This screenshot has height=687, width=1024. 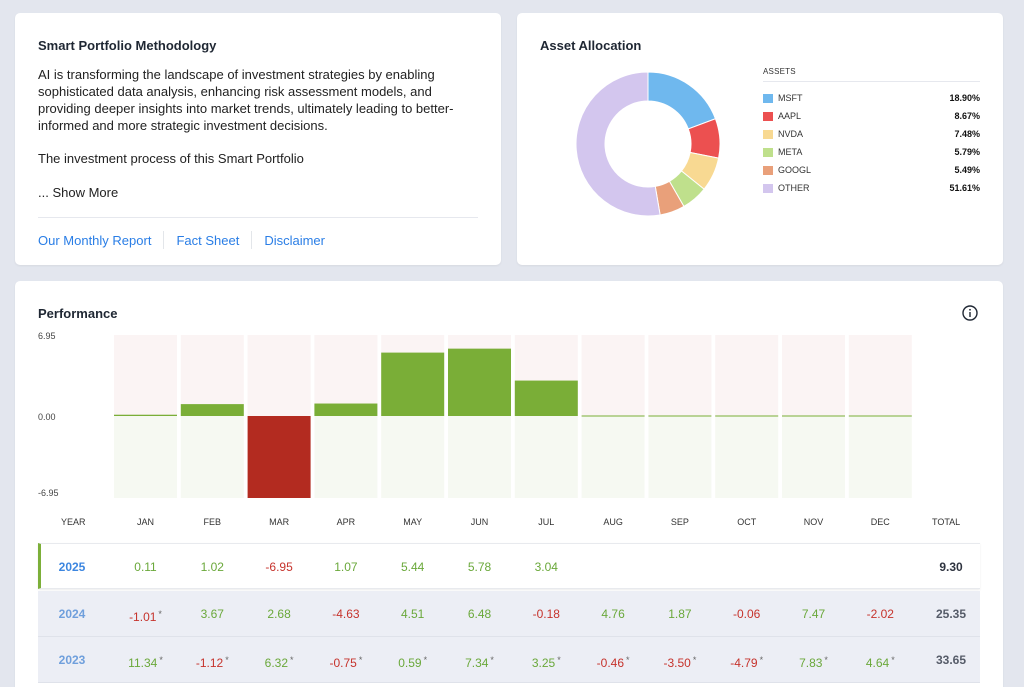 What do you see at coordinates (967, 134) in the screenshot?
I see `asset-percent: 7.48%` at bounding box center [967, 134].